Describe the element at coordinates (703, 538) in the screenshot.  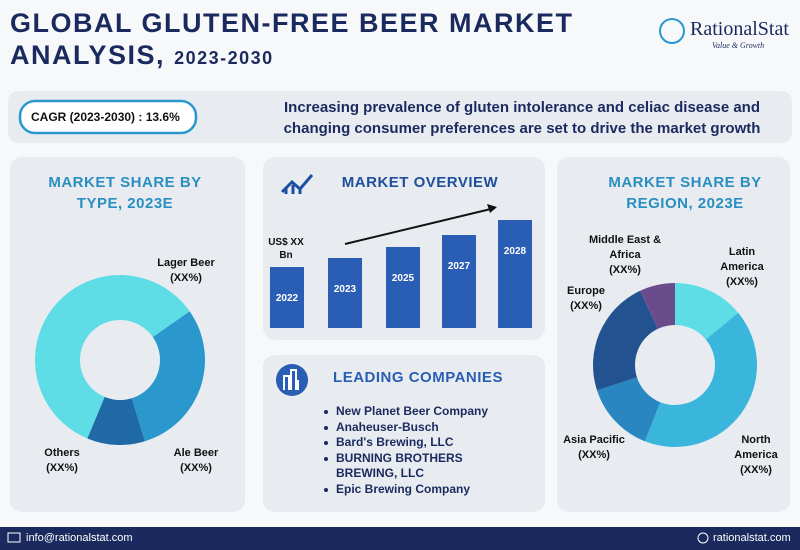
I see `globe-icon` at that location.